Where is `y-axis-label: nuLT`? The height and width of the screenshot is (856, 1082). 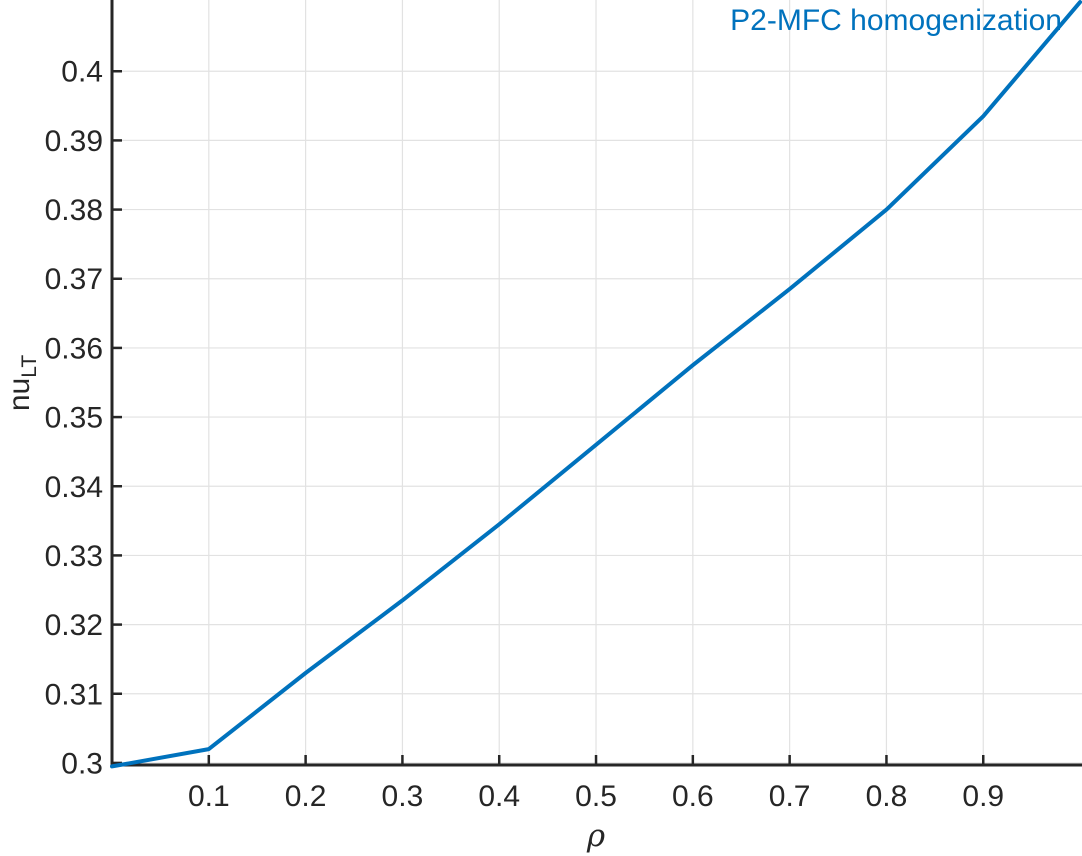
y-axis-label: nuLT is located at coordinates (22, 383).